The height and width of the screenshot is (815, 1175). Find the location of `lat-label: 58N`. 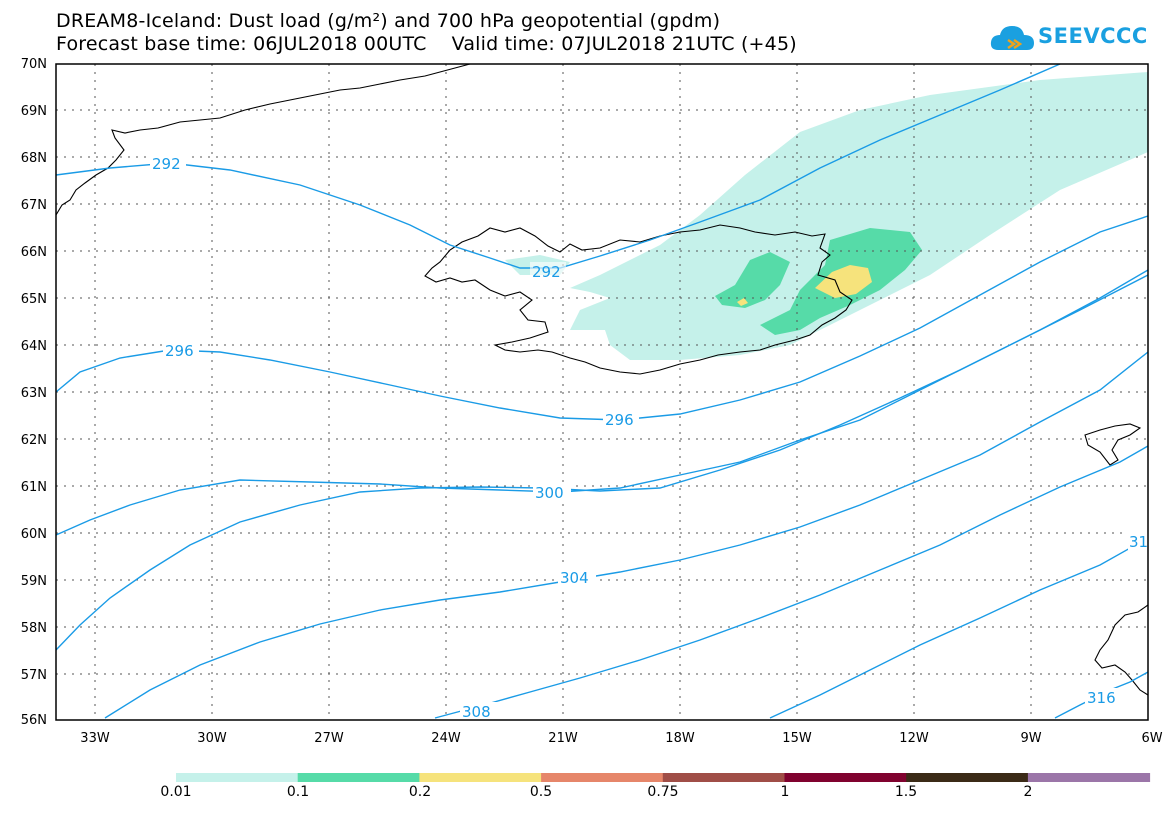

lat-label: 58N is located at coordinates (34, 628).